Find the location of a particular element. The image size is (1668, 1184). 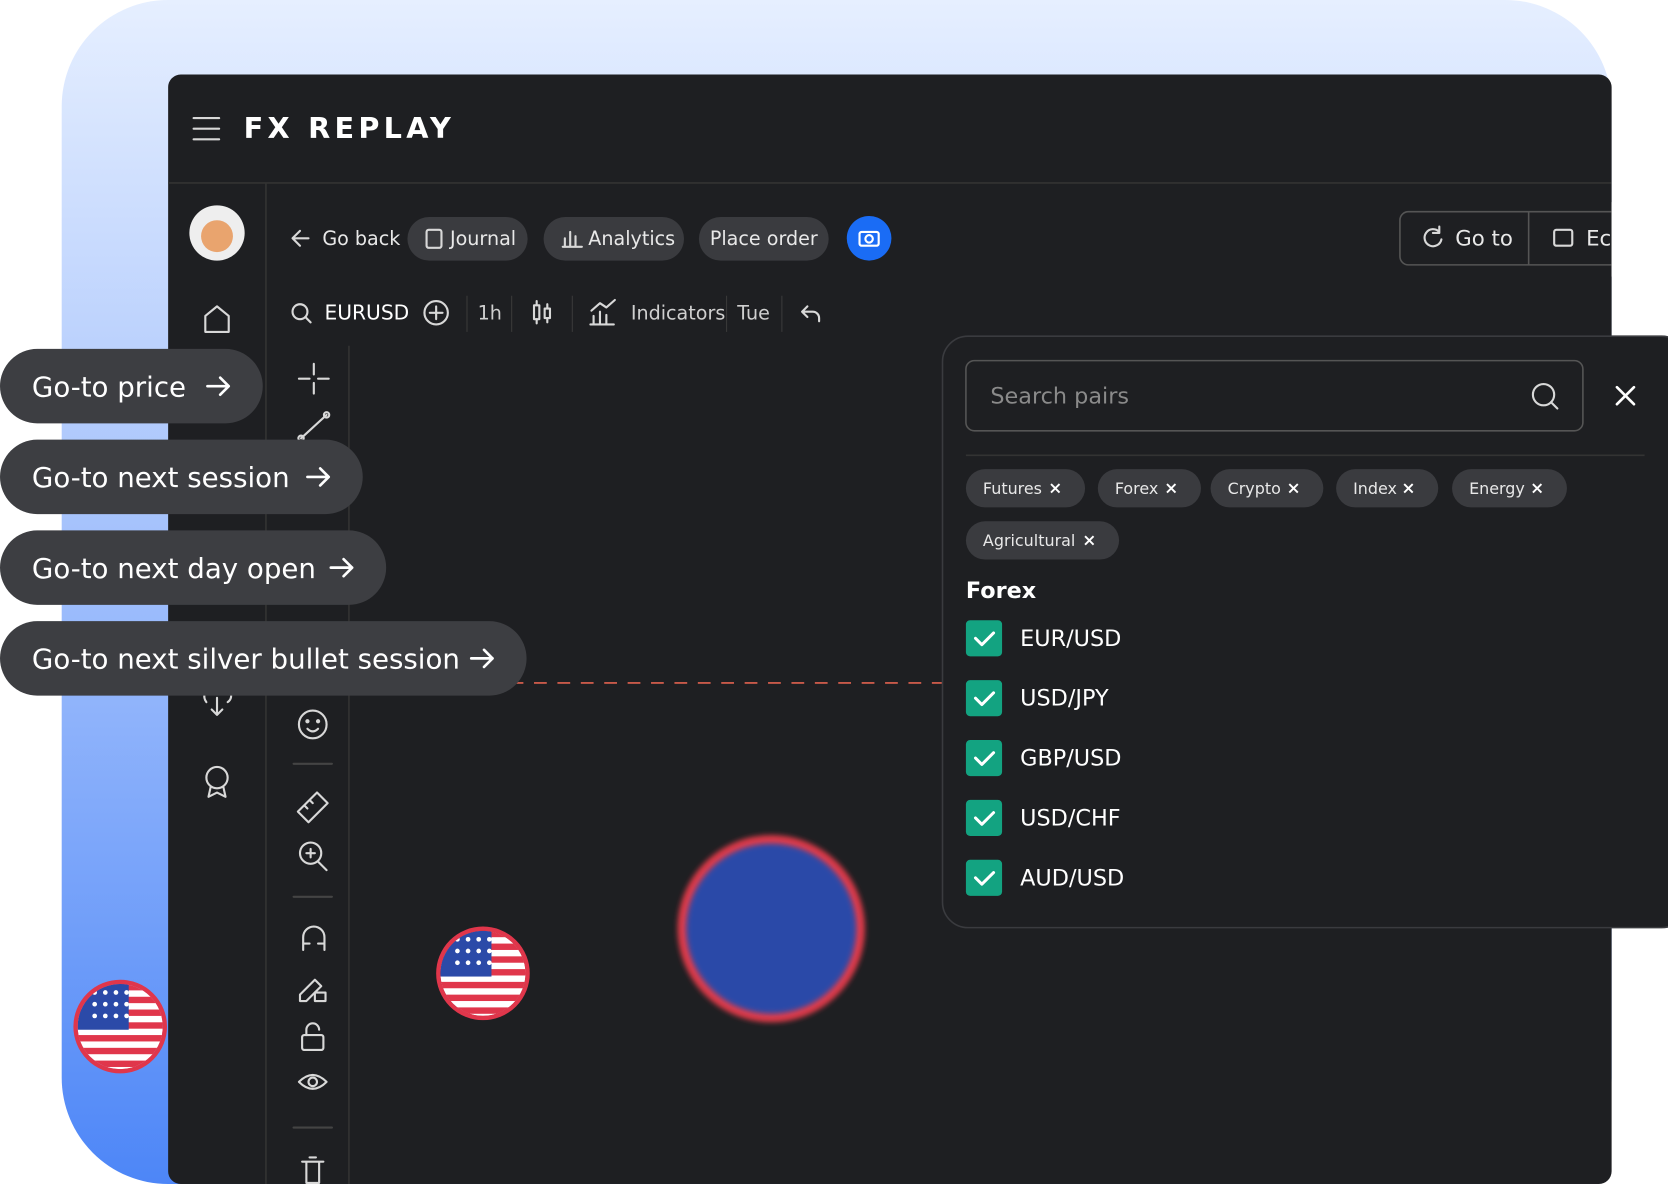

pair-label: USD/JPY is located at coordinates (1064, 699).